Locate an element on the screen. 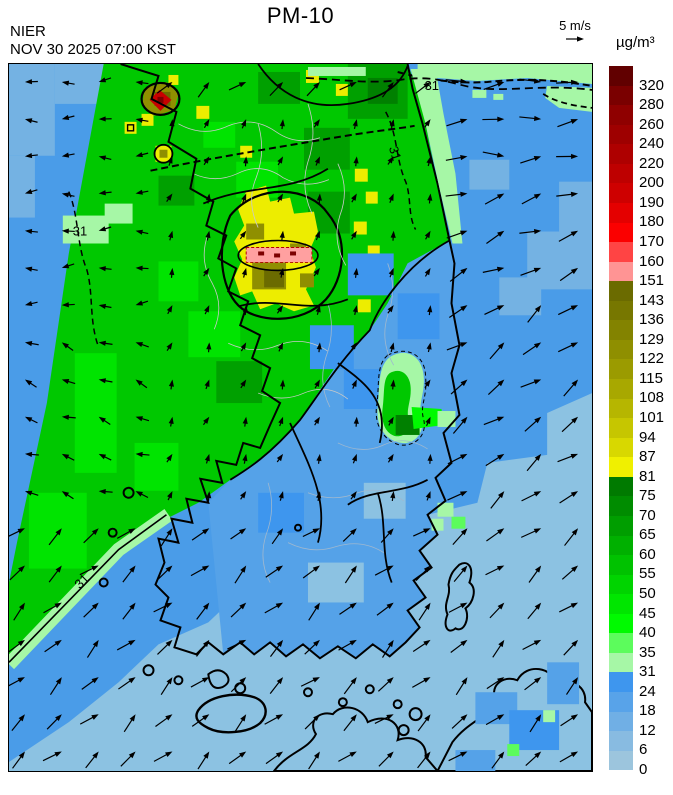 Image resolution: width=673 pixels, height=795 pixels. legend-tick: 101 is located at coordinates (652, 417).